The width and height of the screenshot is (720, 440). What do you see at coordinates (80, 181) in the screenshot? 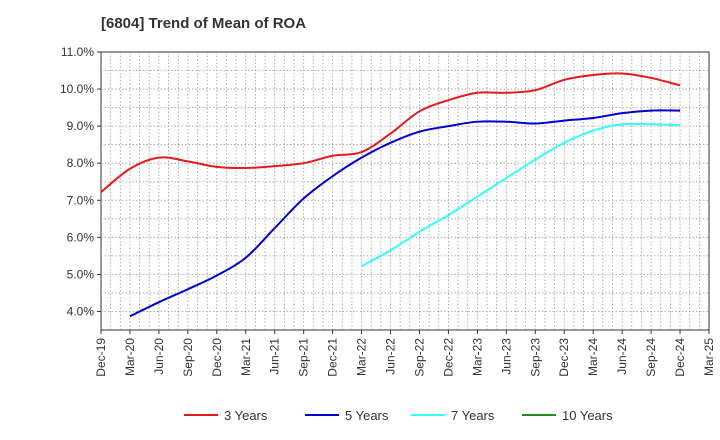
I see `y-axis-ticks: 4.0% 5.0% 6.0% 7.0% 8.0% 9.0% 10.0% 11.0%` at bounding box center [80, 181].